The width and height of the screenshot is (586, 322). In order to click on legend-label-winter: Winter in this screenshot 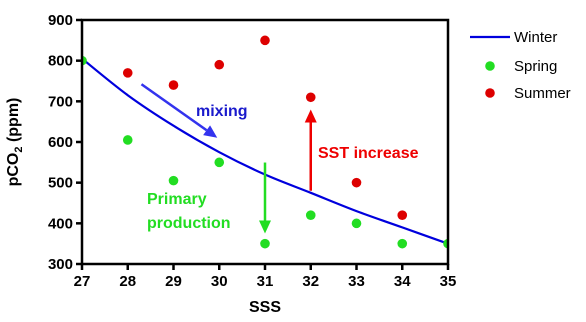, I will do `click(535, 37)`.